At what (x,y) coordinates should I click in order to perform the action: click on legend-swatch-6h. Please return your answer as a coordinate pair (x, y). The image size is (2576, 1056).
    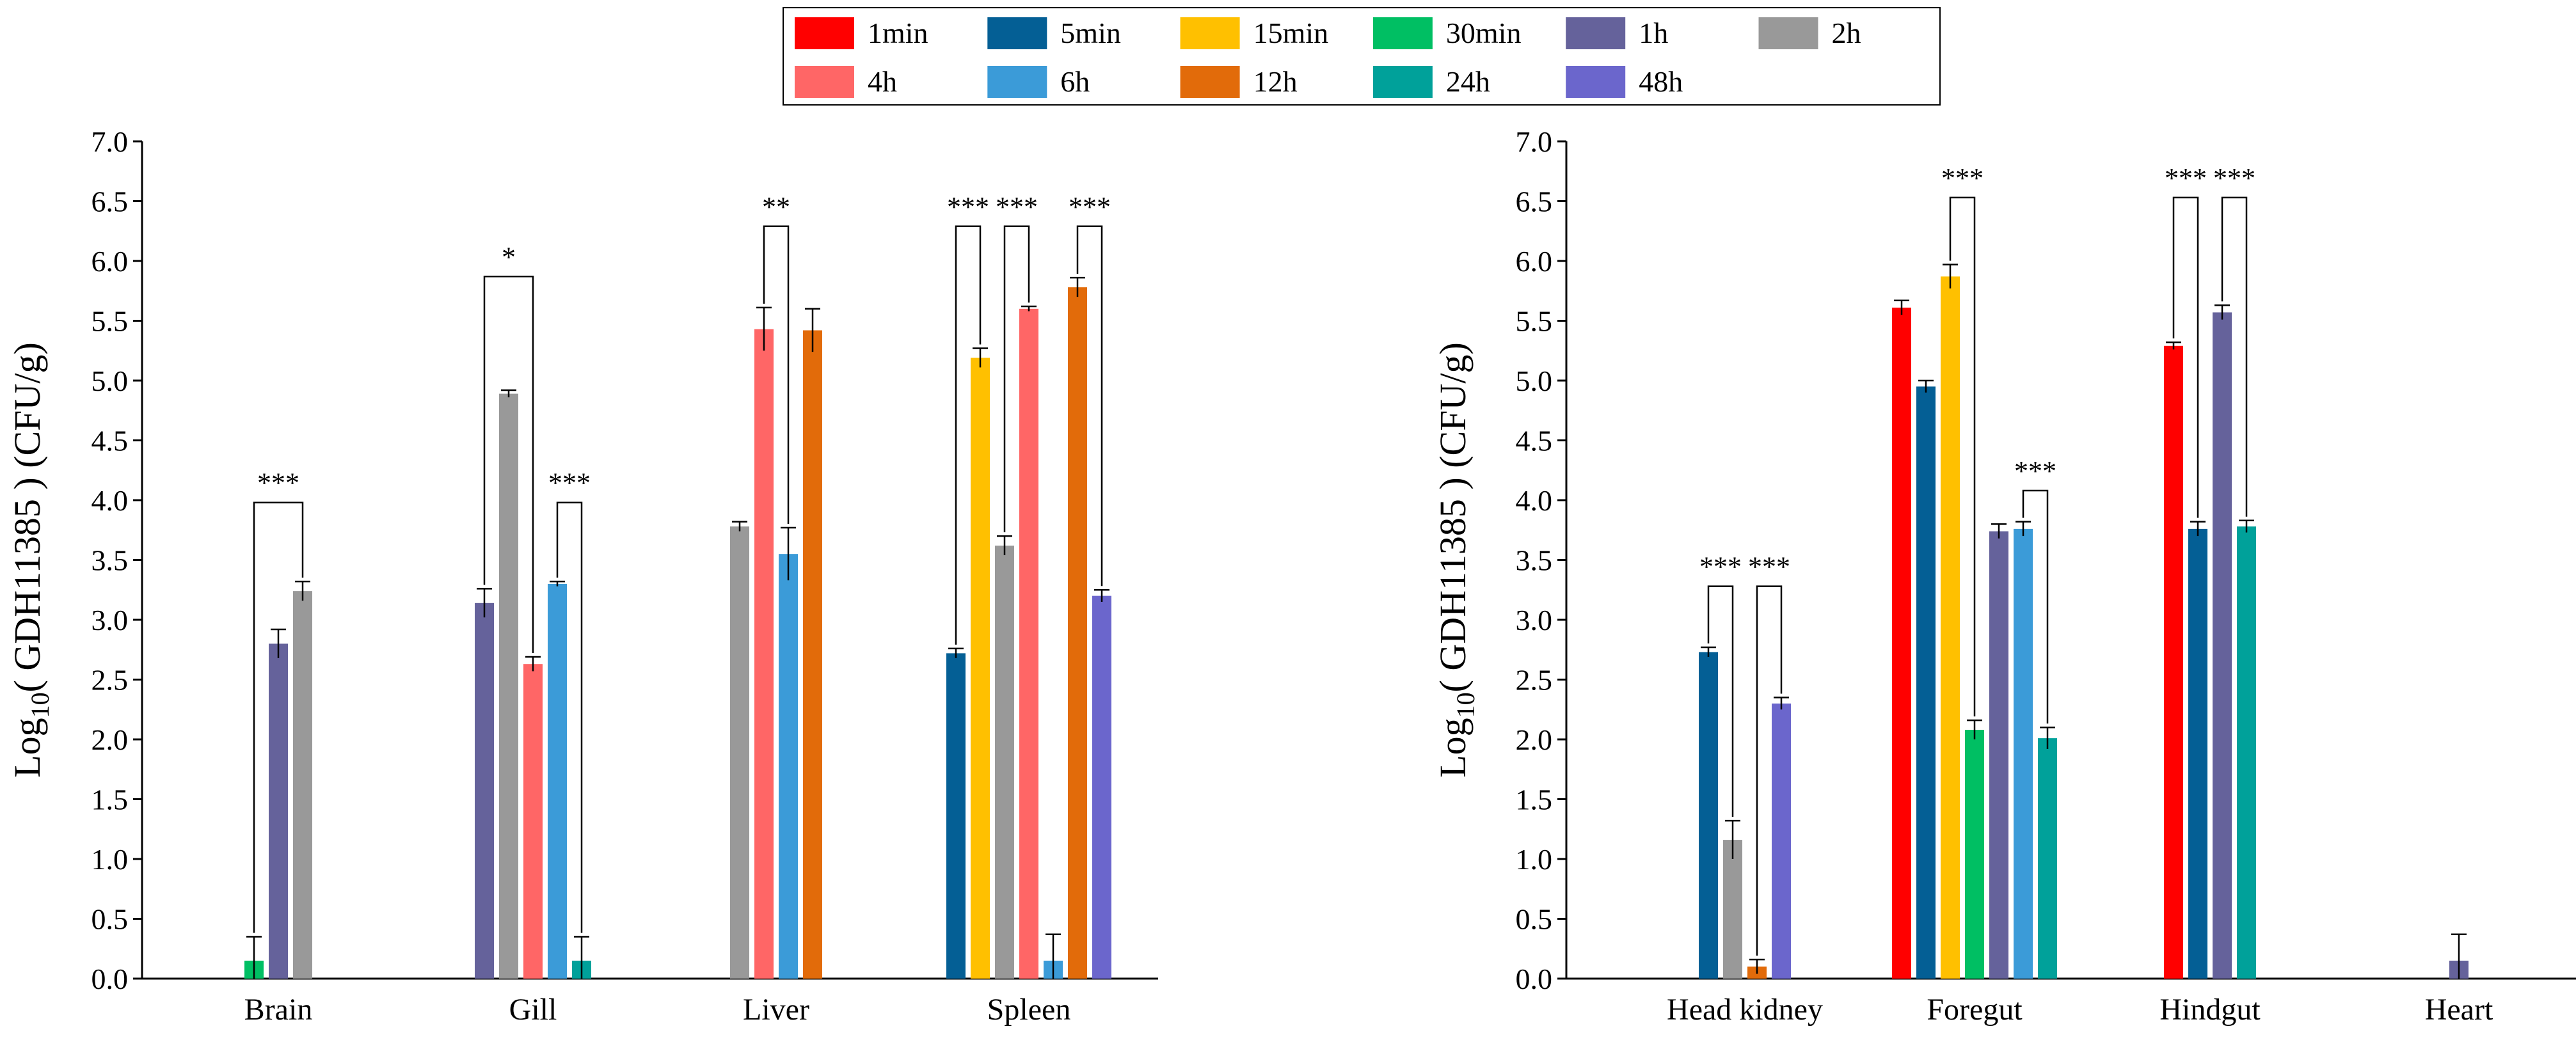
    Looking at the image, I should click on (1017, 82).